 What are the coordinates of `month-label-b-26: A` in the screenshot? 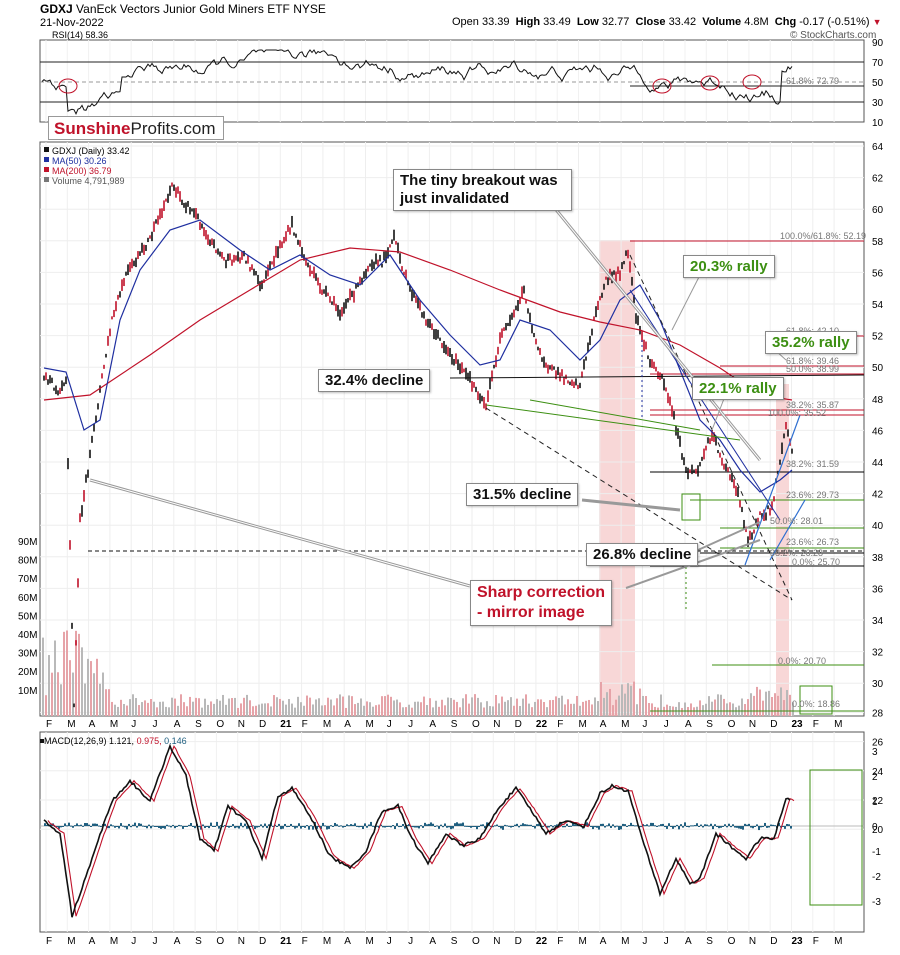 It's located at (603, 941).